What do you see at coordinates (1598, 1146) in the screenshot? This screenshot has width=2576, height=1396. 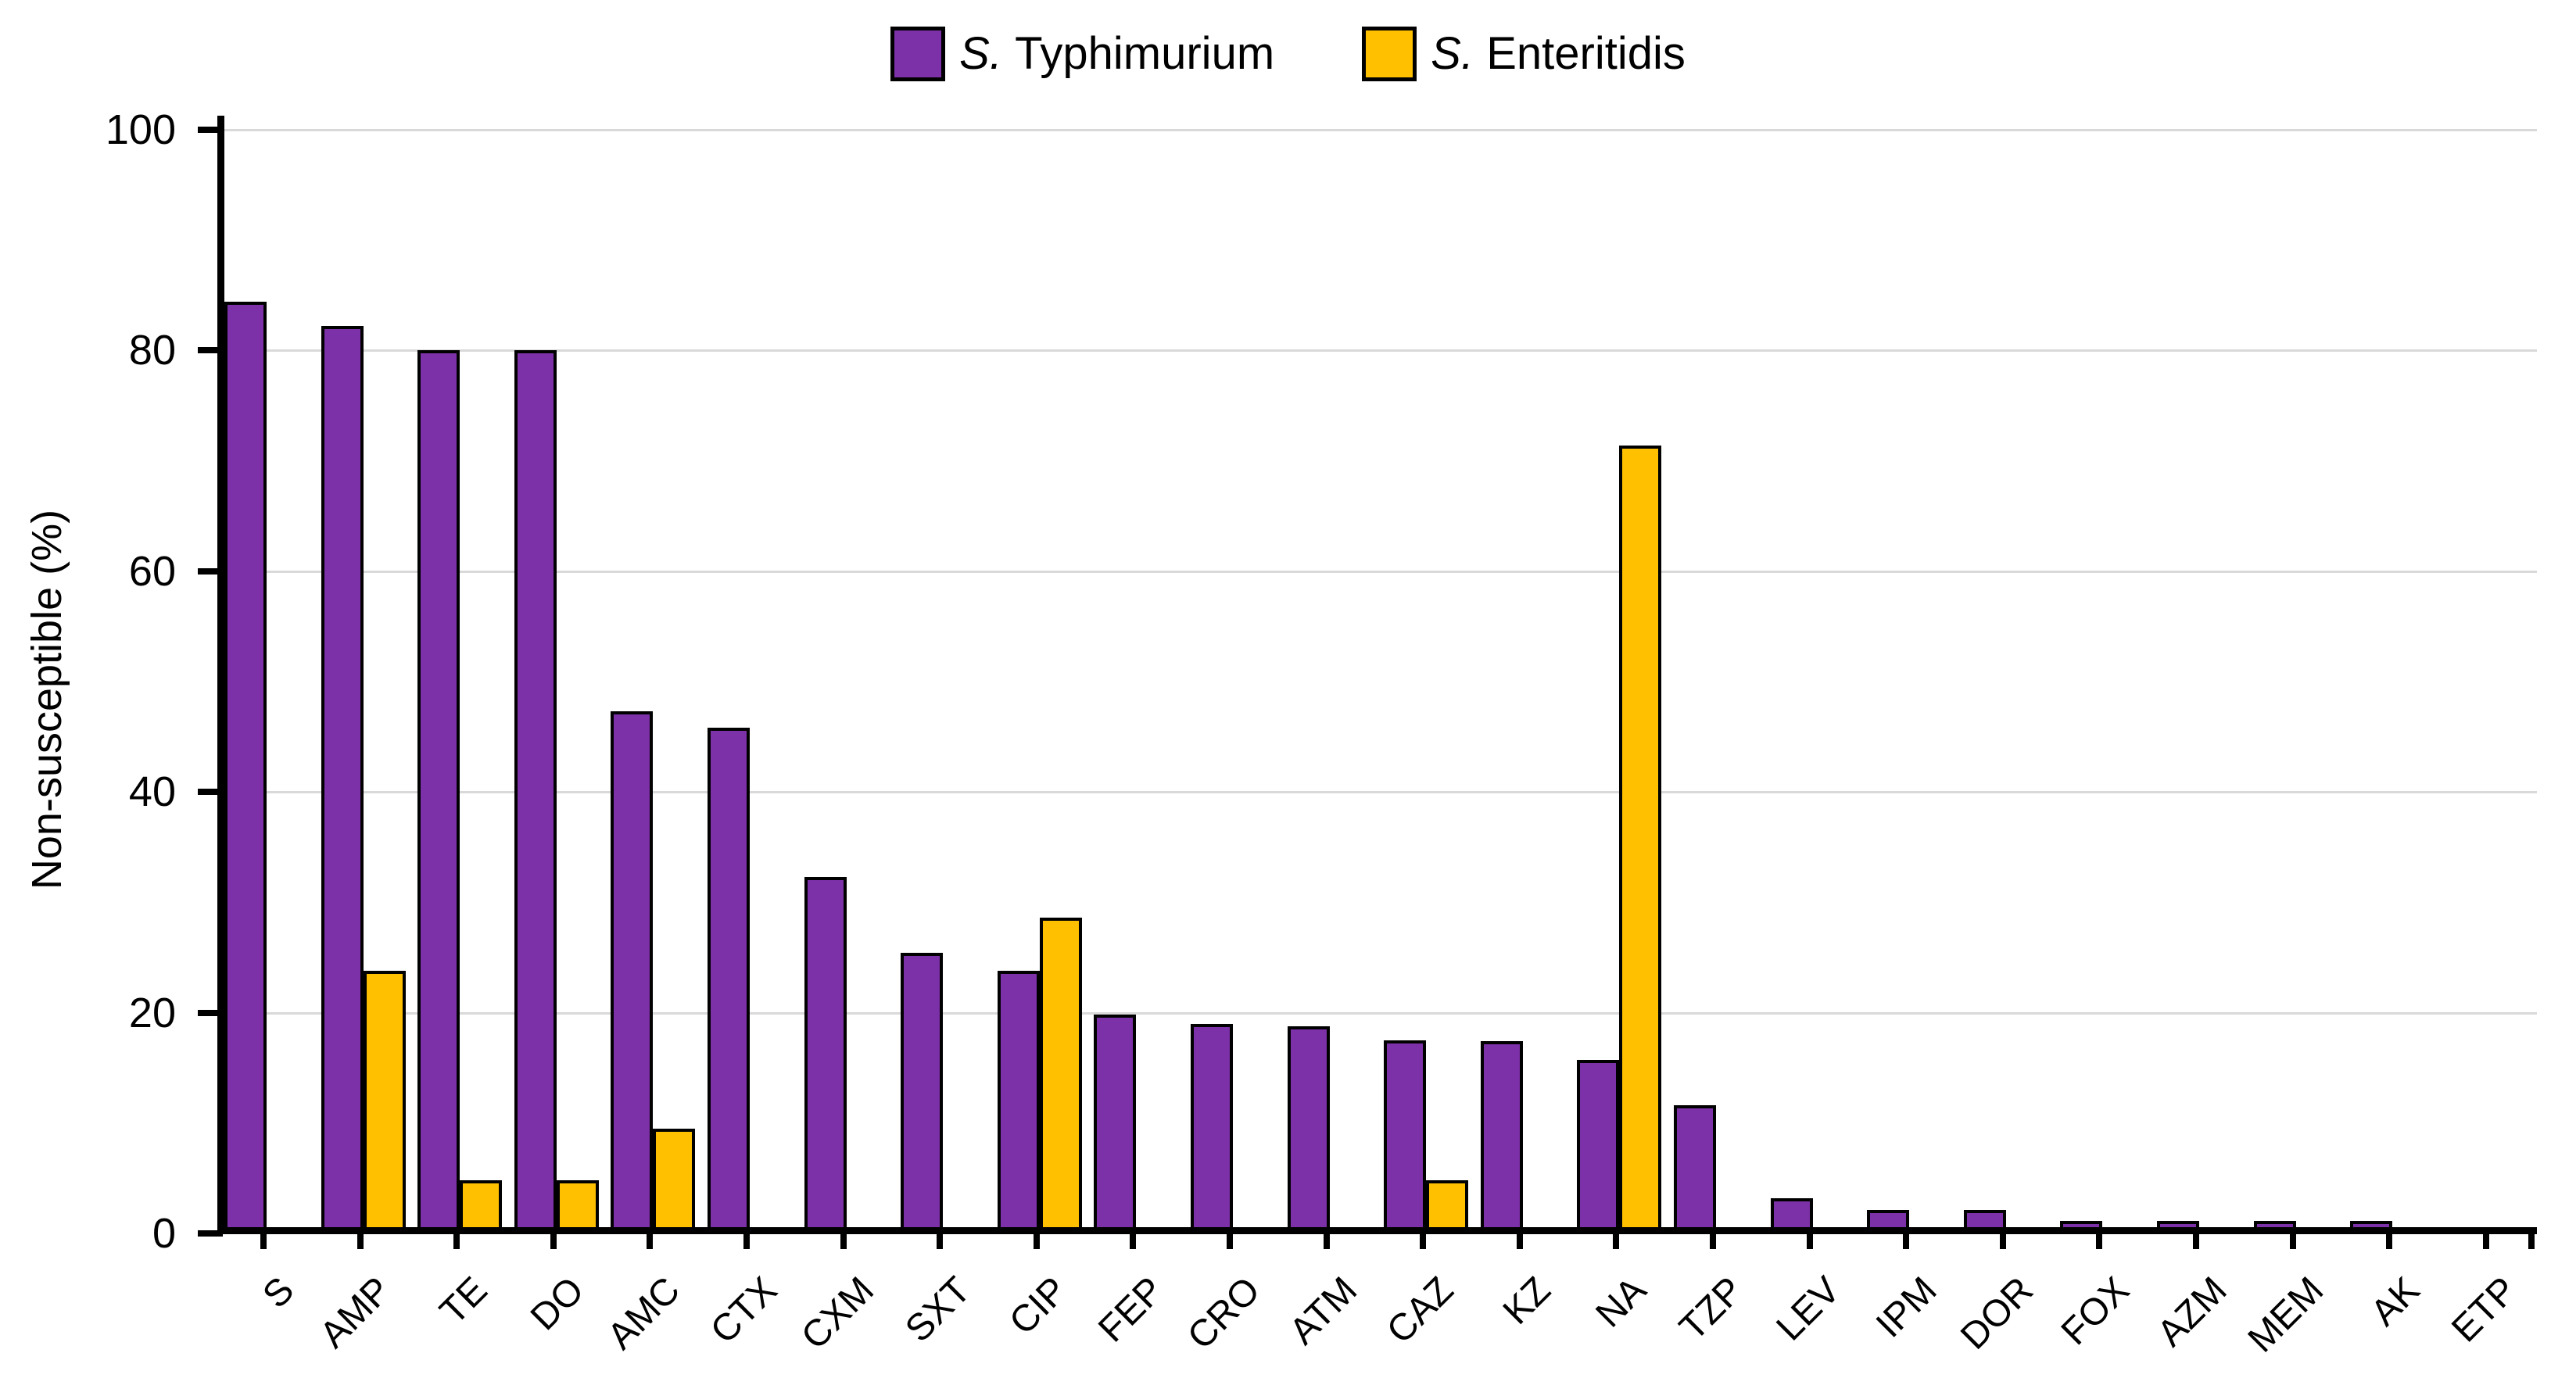 I see `bar-NA-typhimurium` at bounding box center [1598, 1146].